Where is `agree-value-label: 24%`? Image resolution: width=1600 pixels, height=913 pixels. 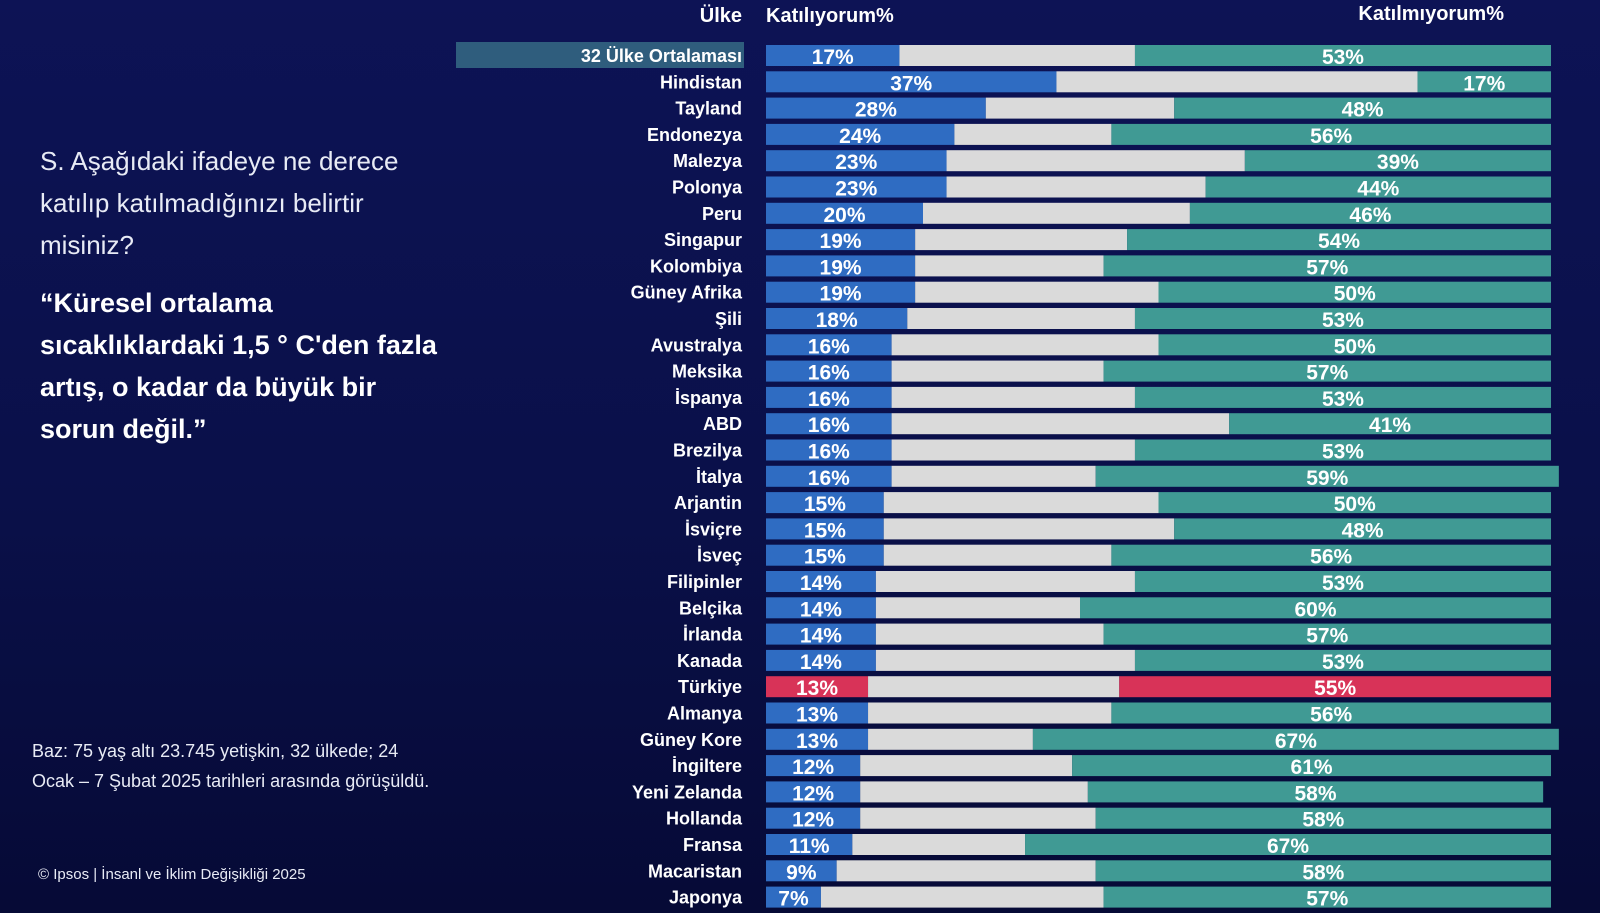 agree-value-label: 24% is located at coordinates (860, 136).